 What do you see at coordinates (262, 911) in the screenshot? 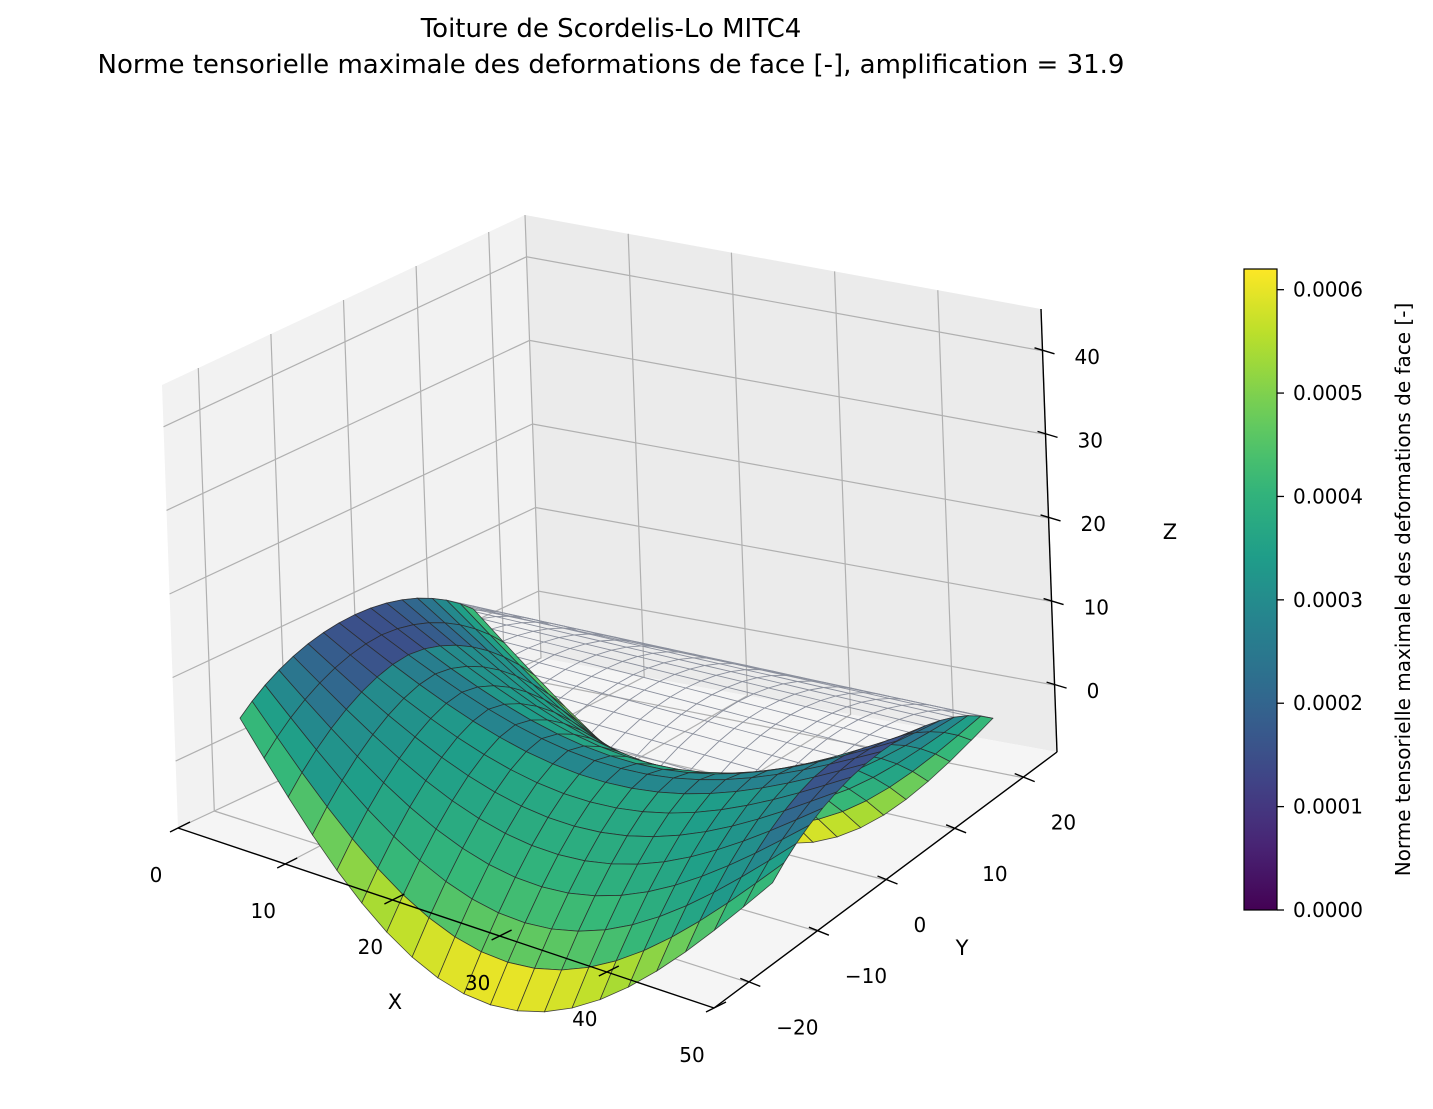
I see `x-tick-label: 10` at bounding box center [262, 911].